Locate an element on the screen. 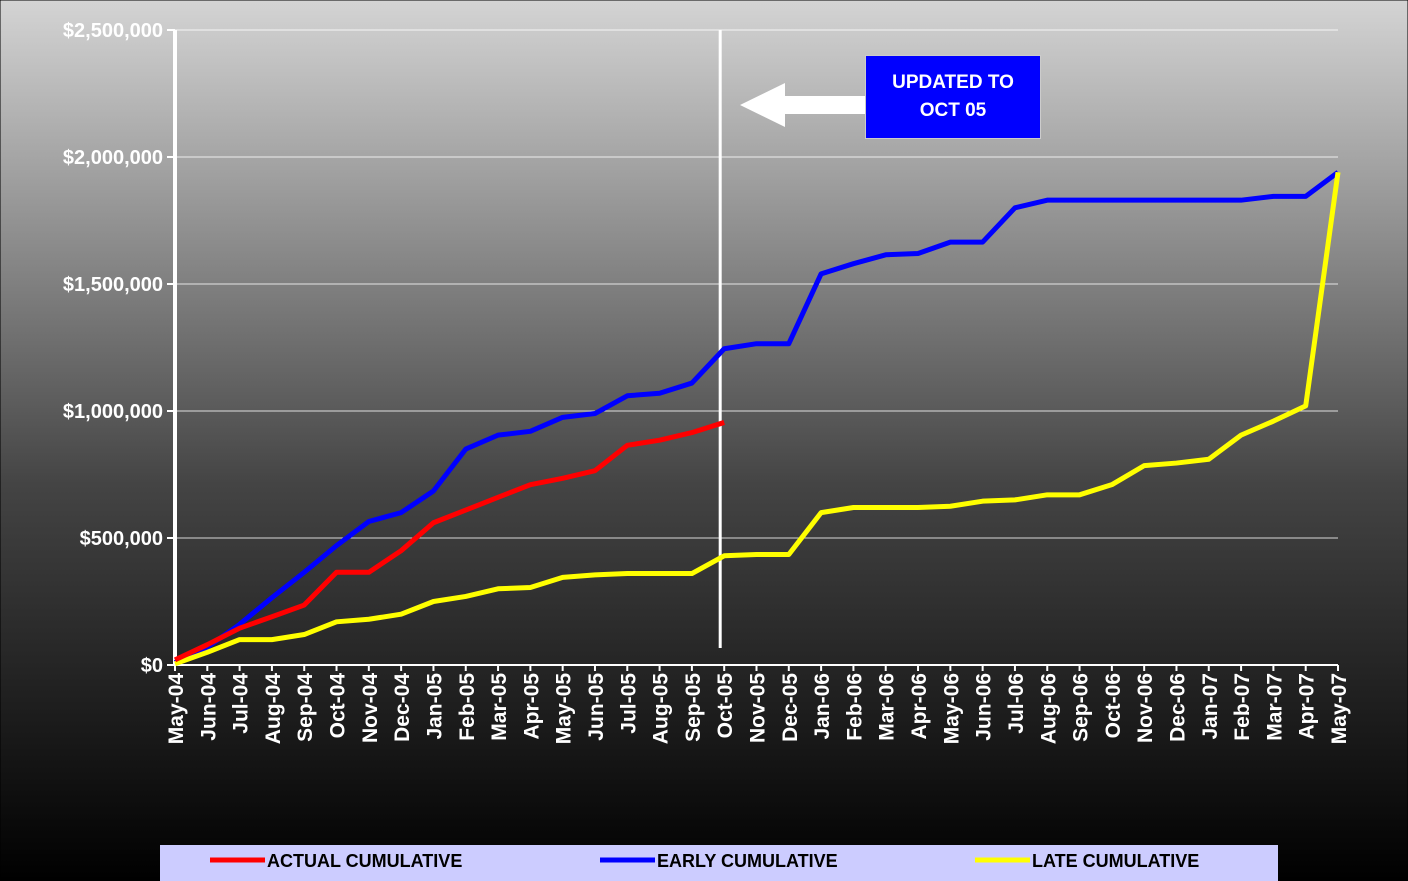 This screenshot has height=881, width=1408. x-tick-label: Jun-05 is located at coordinates (596, 707).